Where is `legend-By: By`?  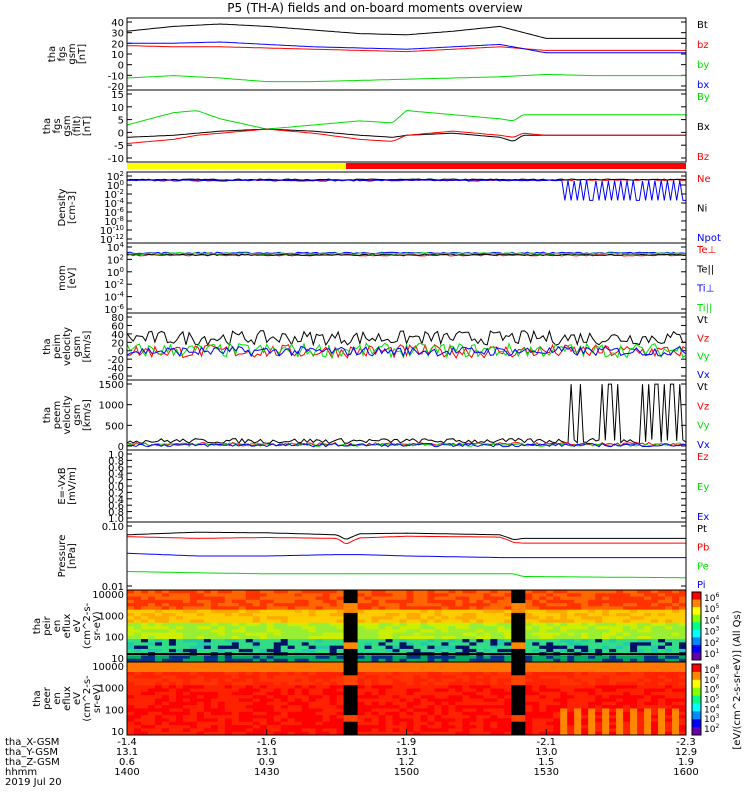 legend-By: By is located at coordinates (703, 97).